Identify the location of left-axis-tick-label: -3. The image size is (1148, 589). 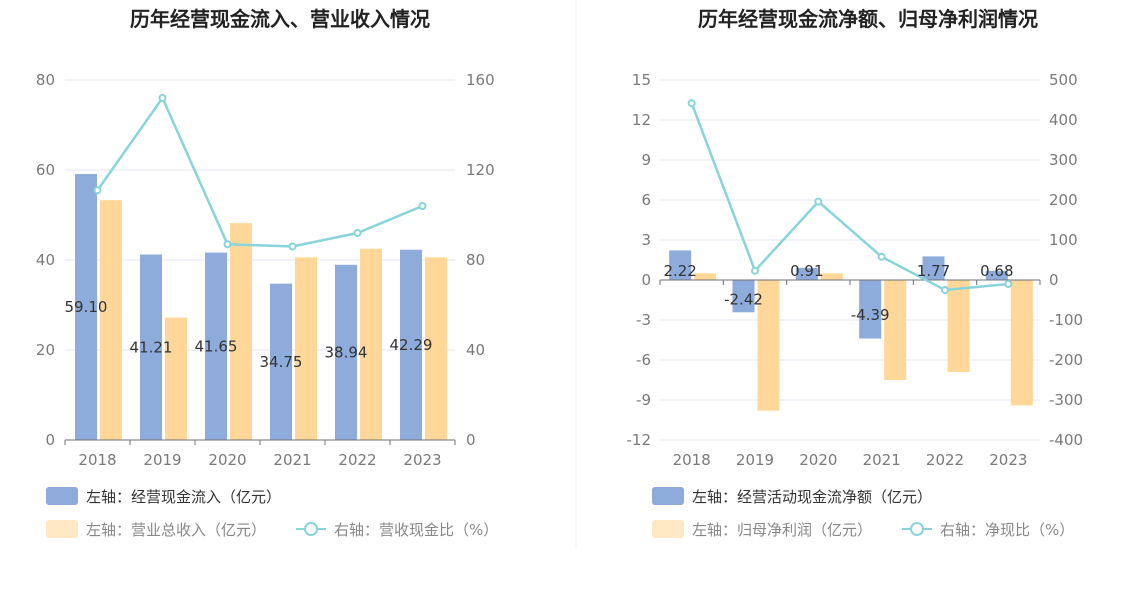
(643, 320).